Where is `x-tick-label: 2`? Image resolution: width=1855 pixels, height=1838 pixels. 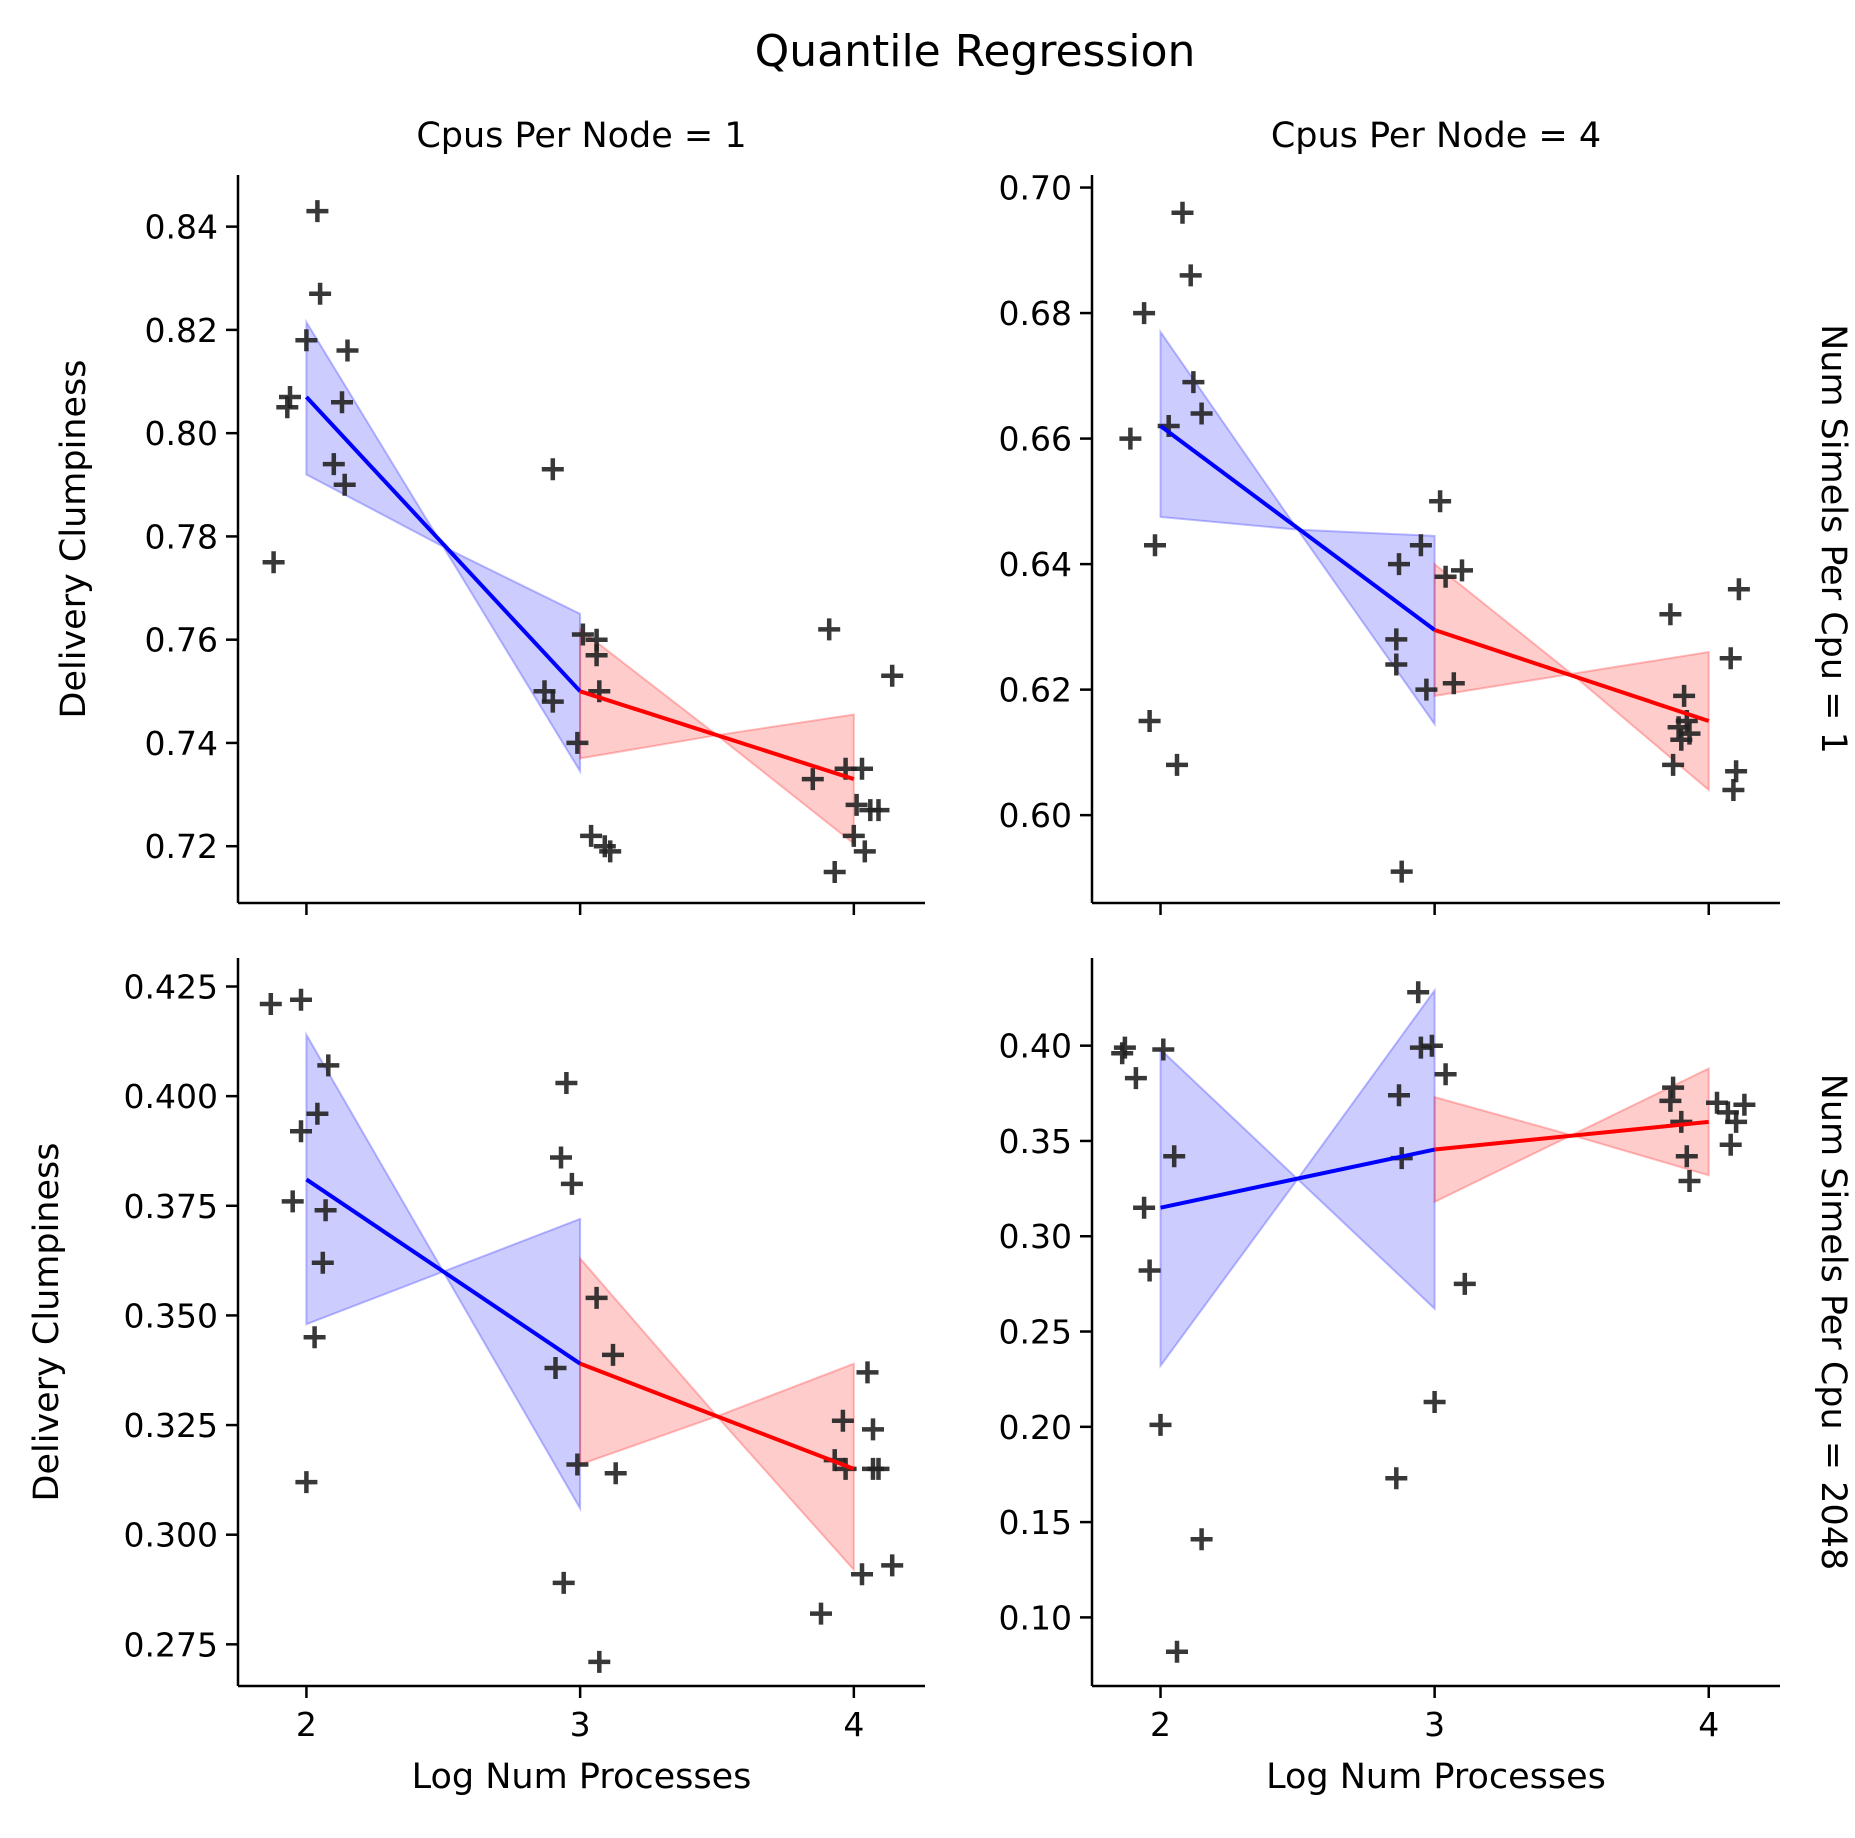
x-tick-label: 2 is located at coordinates (306, 1724).